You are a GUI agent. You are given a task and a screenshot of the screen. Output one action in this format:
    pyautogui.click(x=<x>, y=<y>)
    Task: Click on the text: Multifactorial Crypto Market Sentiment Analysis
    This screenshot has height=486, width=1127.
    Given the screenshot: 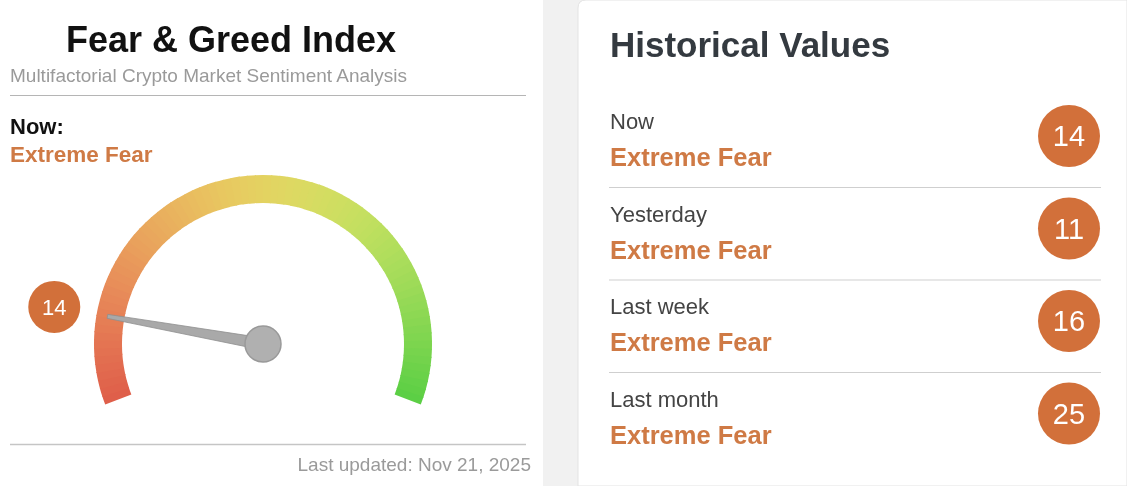 What is the action you would take?
    pyautogui.click(x=209, y=75)
    